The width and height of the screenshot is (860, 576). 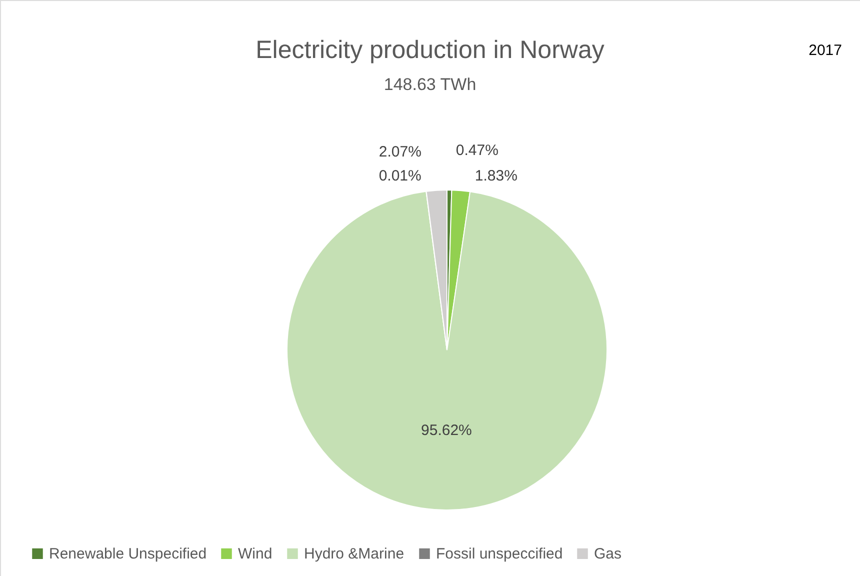 What do you see at coordinates (430, 84) in the screenshot?
I see `chart-subtitle: 148.63 TWh` at bounding box center [430, 84].